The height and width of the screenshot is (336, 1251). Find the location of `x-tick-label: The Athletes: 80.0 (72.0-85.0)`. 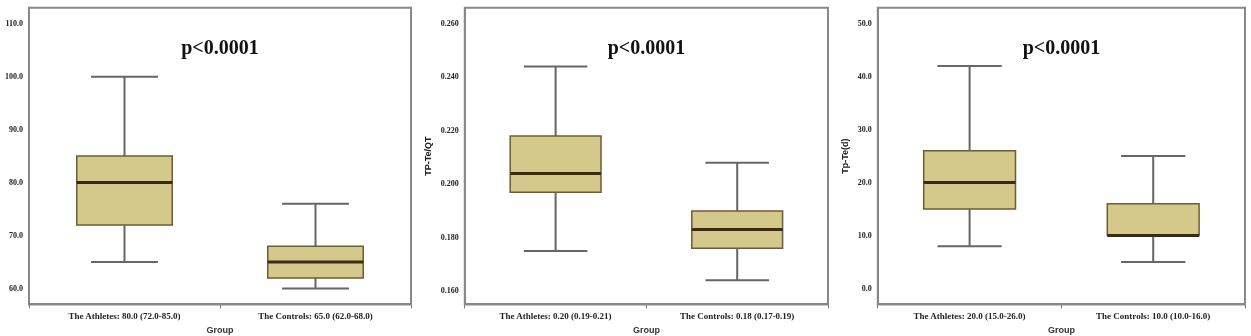

x-tick-label: The Athletes: 80.0 (72.0-85.0) is located at coordinates (124, 316).